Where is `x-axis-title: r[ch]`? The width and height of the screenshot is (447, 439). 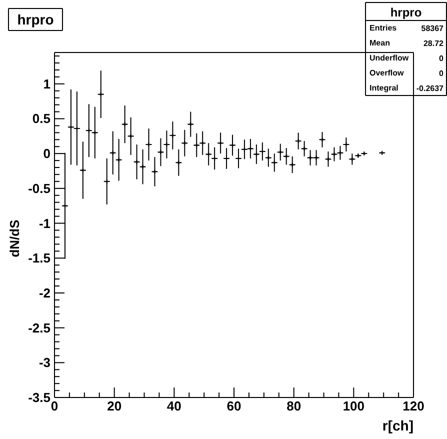
x-axis-title: r[ch] is located at coordinates (398, 426).